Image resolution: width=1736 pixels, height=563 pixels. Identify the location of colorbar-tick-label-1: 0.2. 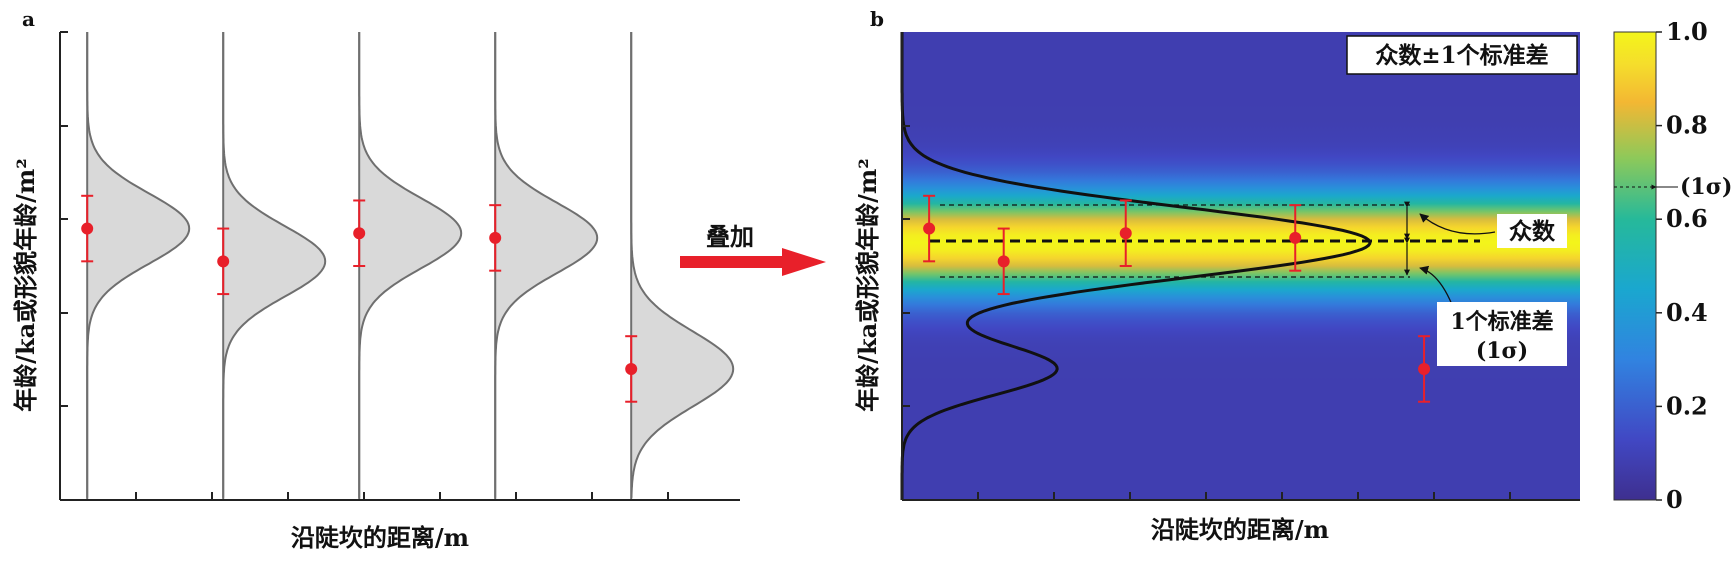
(1687, 405).